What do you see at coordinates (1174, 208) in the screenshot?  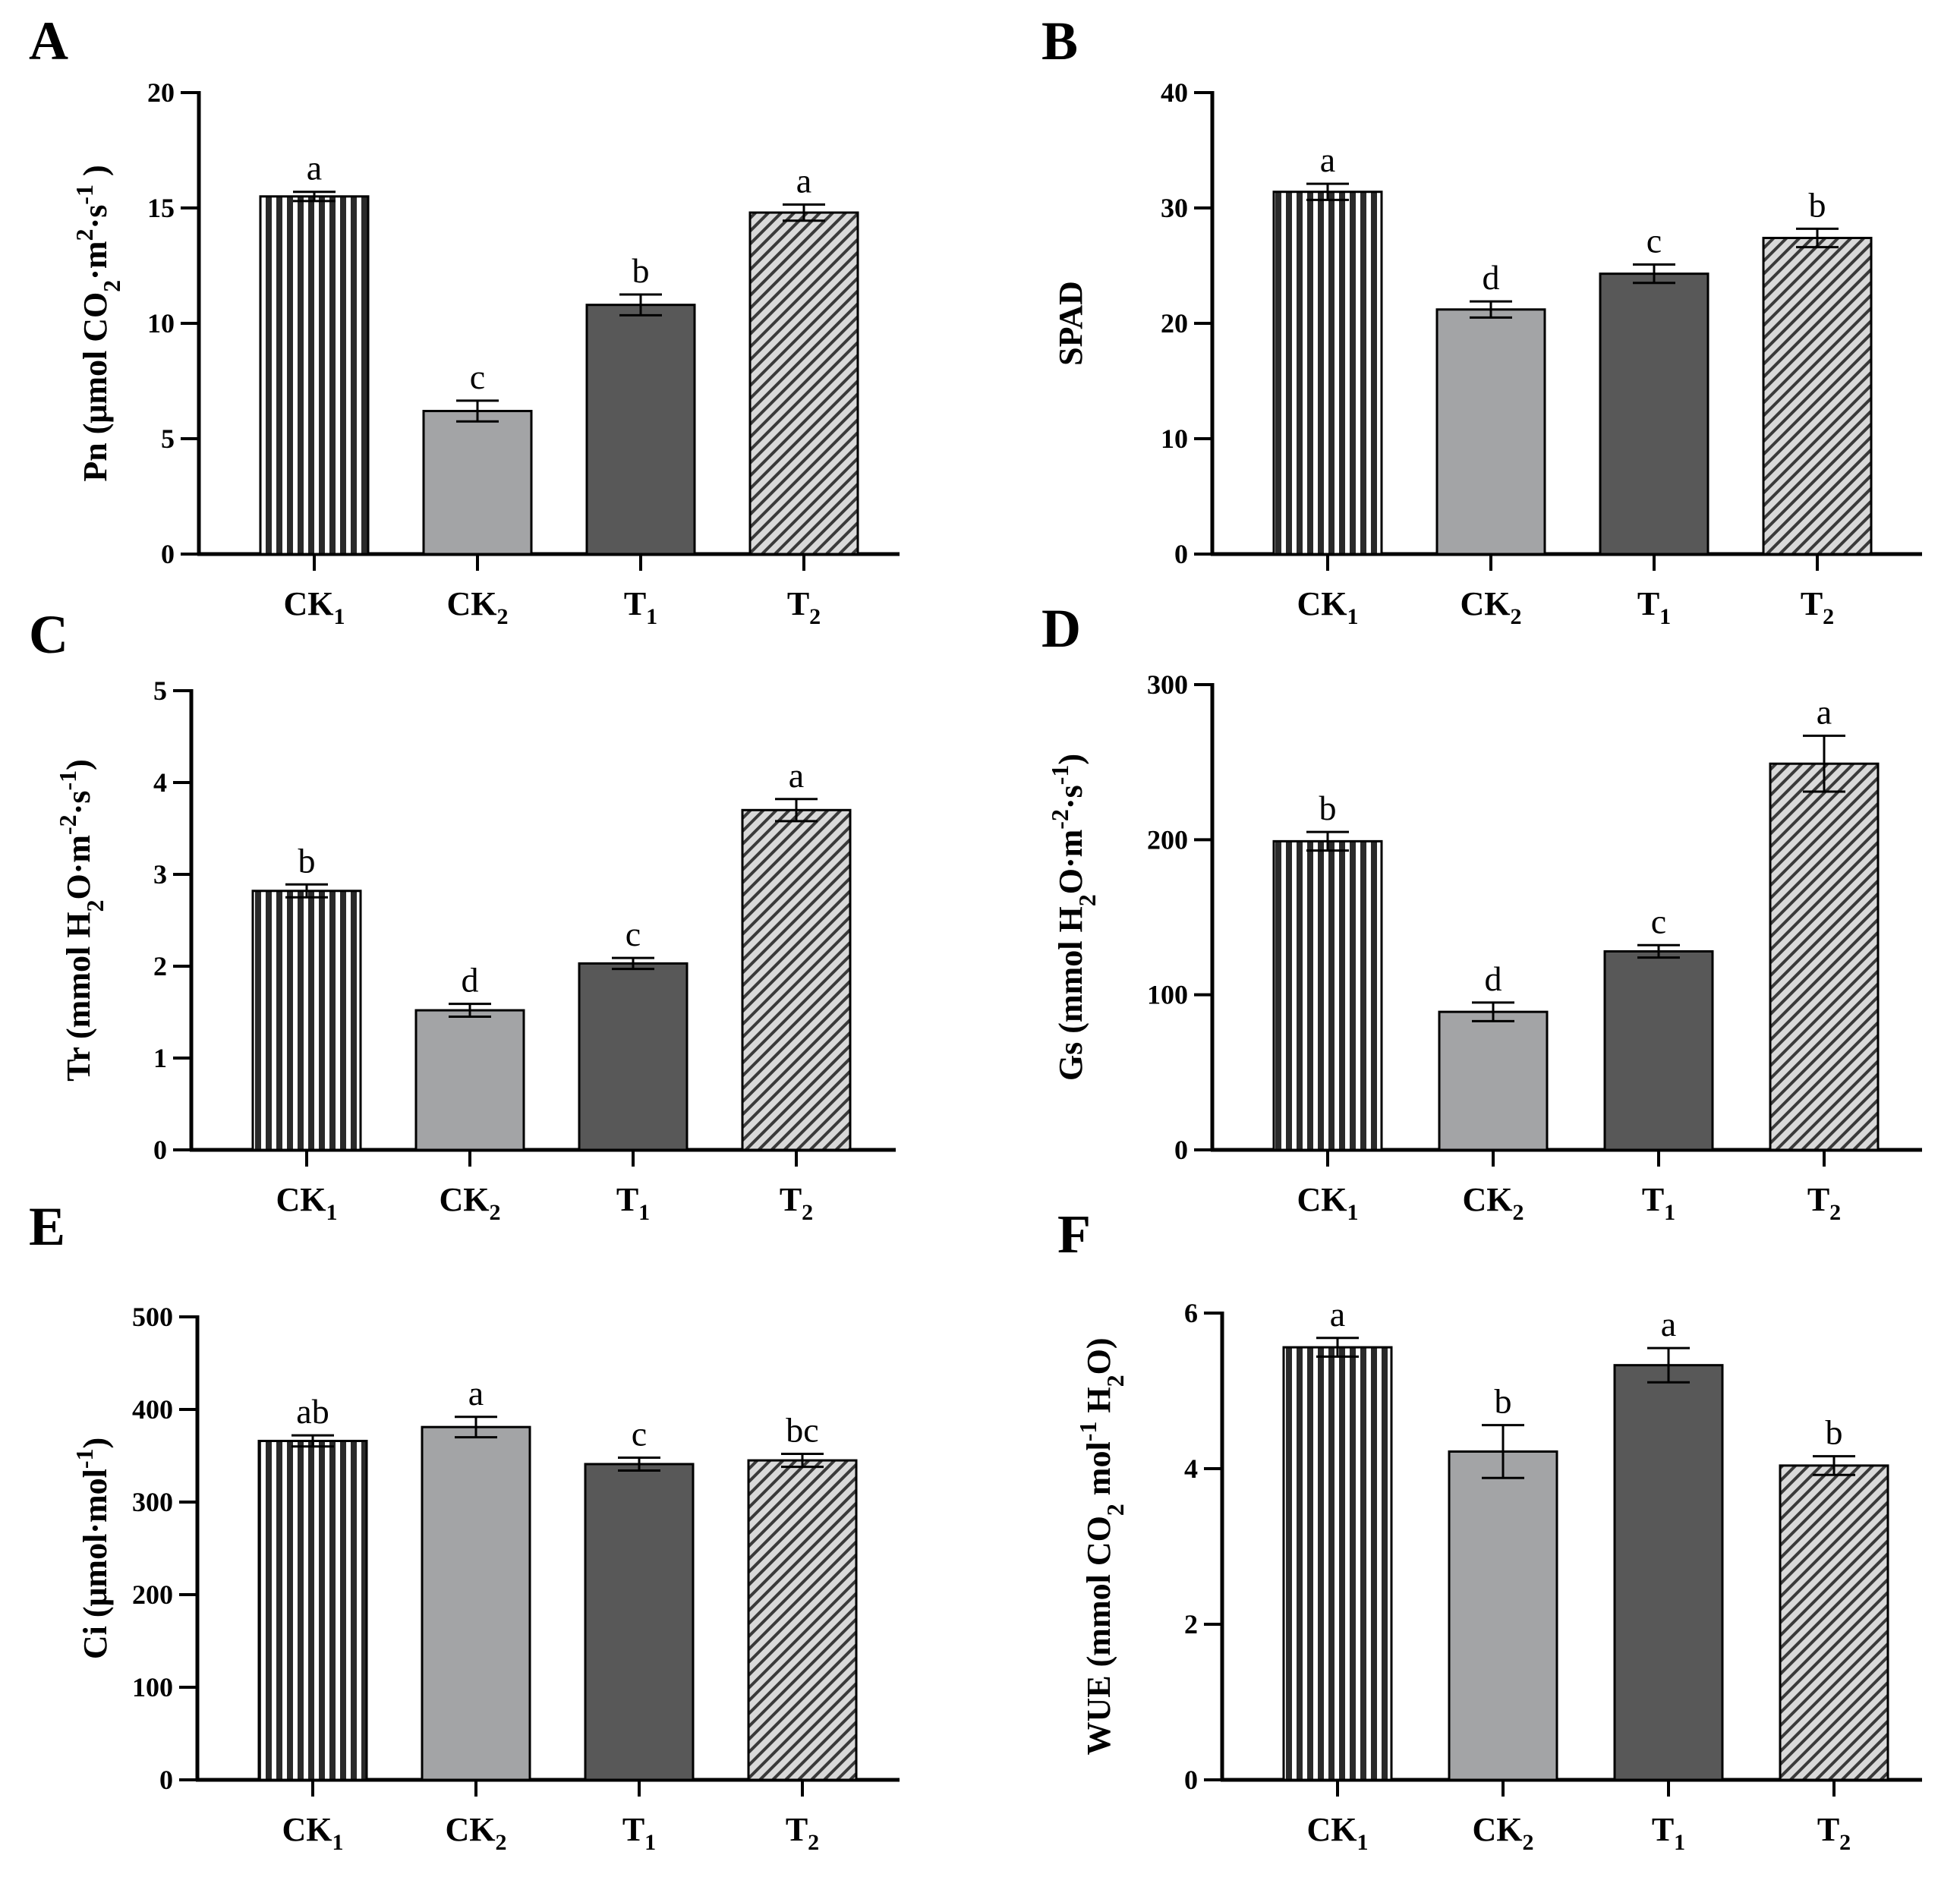 I see `y-tick-label: 30` at bounding box center [1174, 208].